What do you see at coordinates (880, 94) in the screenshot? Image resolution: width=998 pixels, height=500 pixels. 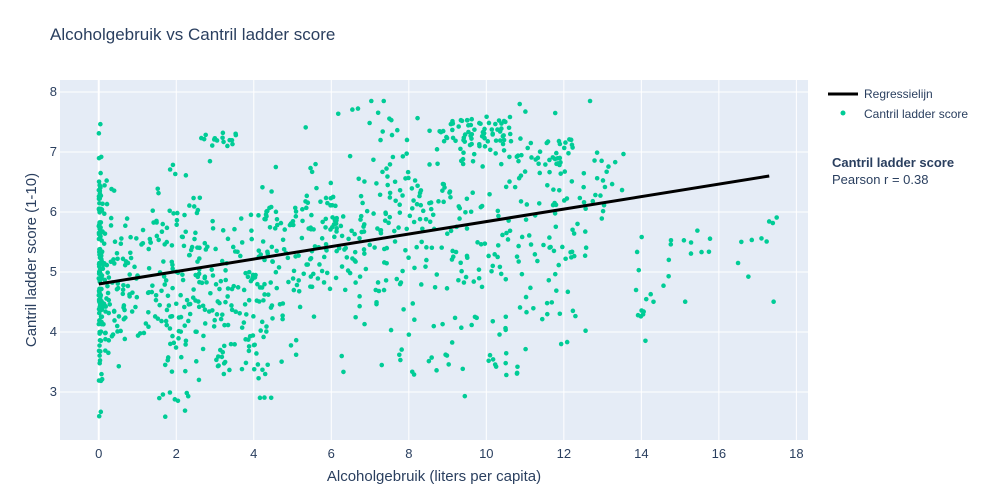 I see `legend-item-regression: Regressielijn` at bounding box center [880, 94].